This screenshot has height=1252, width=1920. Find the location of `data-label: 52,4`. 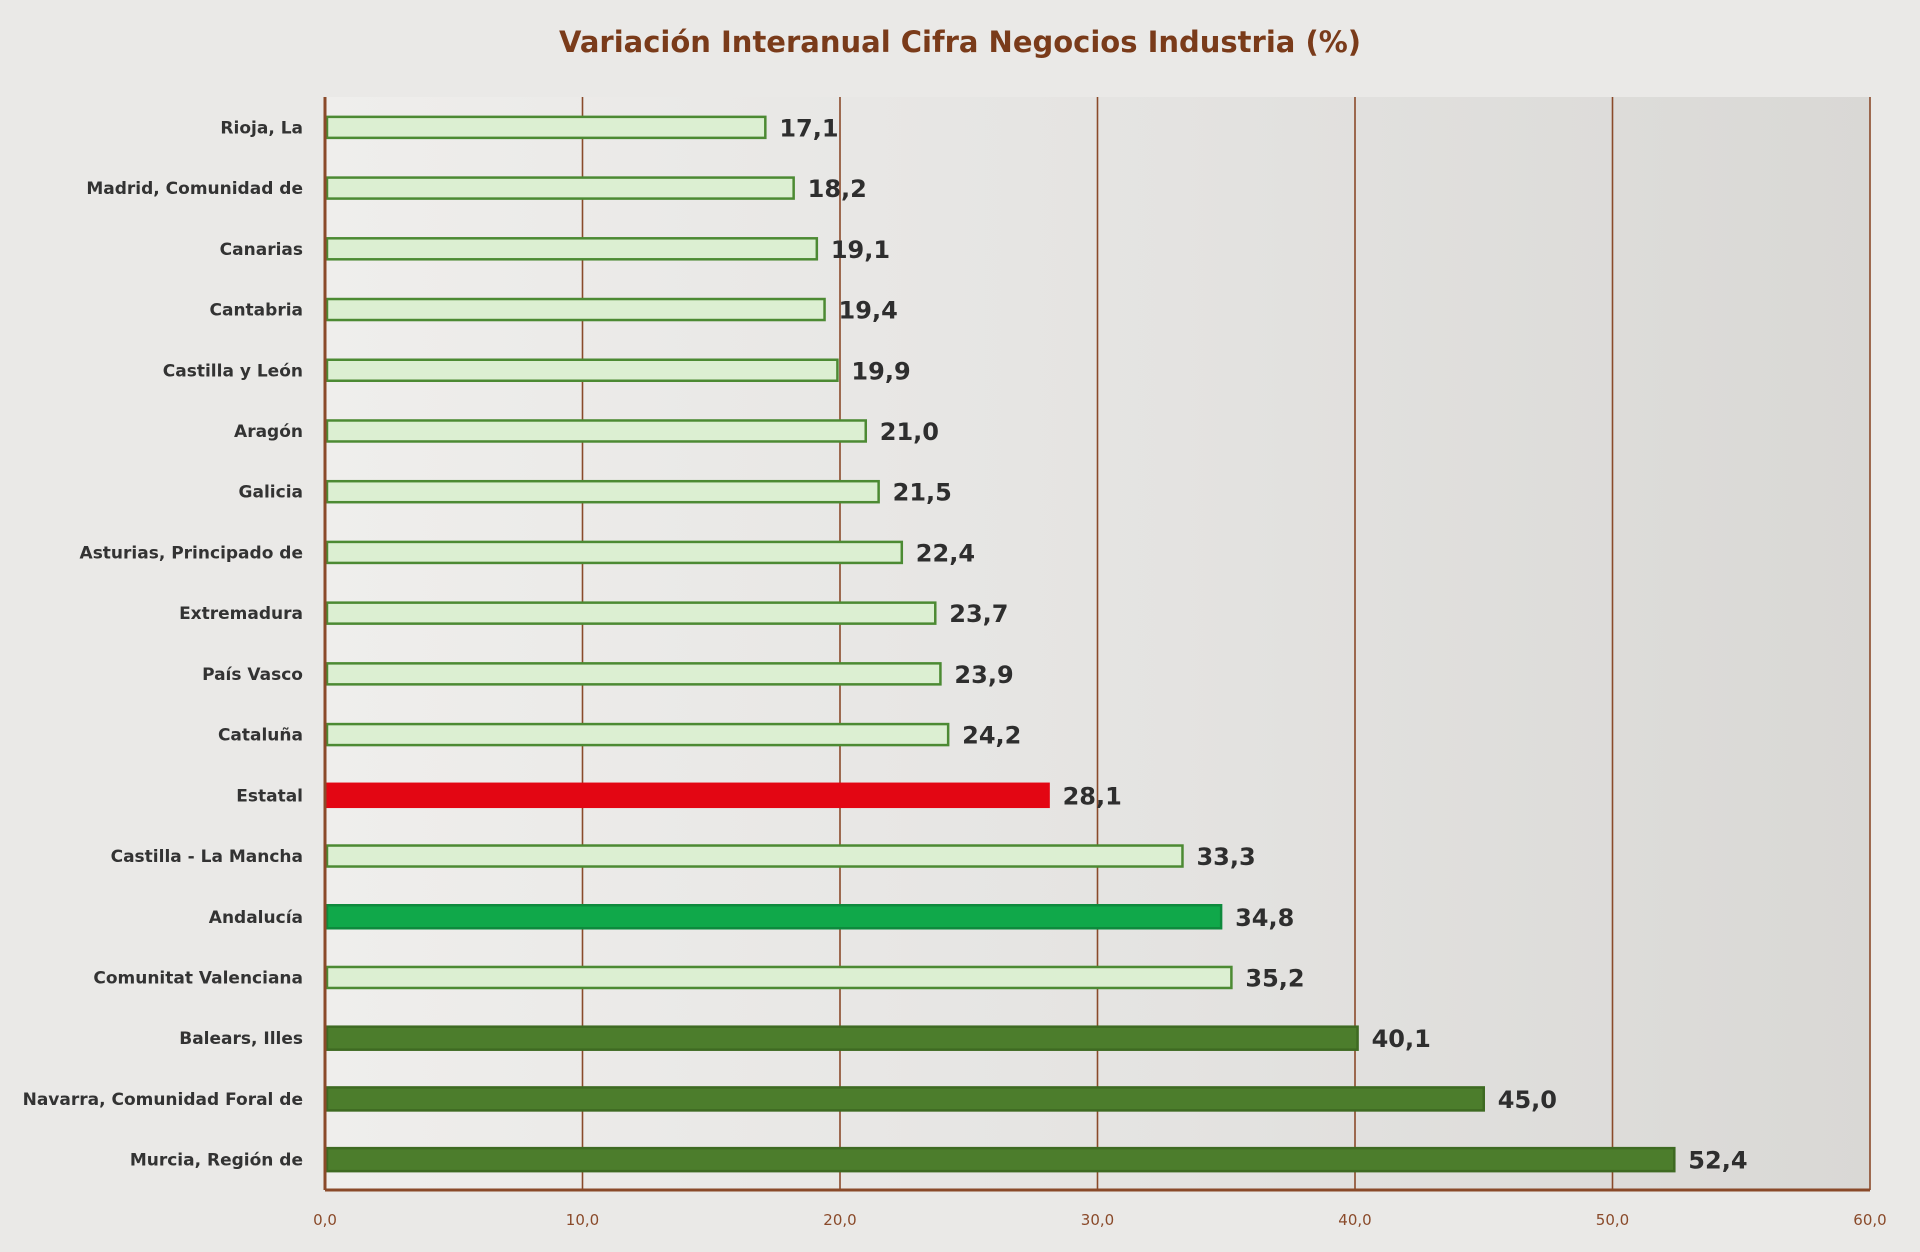

data-label: 52,4 is located at coordinates (1717, 1161).